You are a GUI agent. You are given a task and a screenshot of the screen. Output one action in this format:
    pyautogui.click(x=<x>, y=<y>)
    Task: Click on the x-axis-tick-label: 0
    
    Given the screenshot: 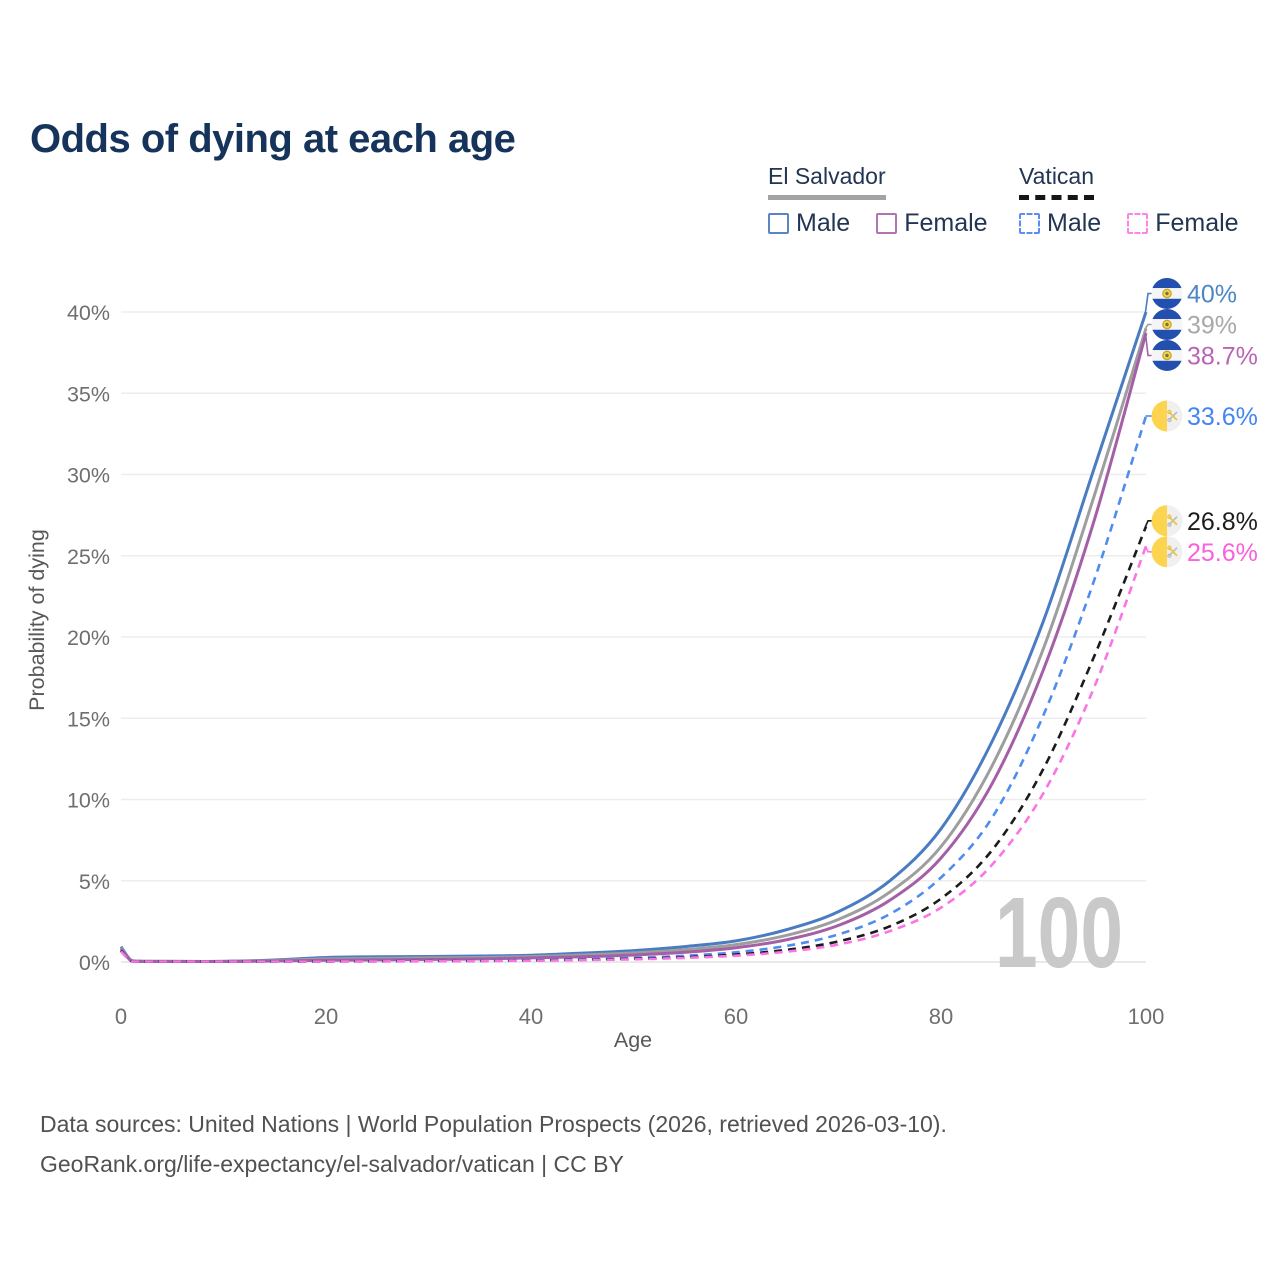 What is the action you would take?
    pyautogui.click(x=121, y=1016)
    